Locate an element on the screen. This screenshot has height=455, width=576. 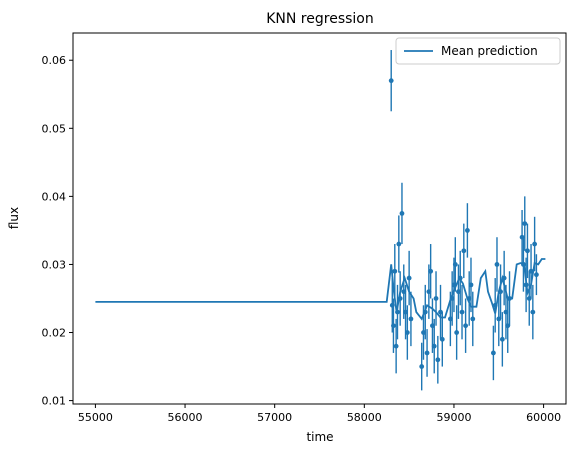
x-tick-label: 58000 is located at coordinates (364, 417).